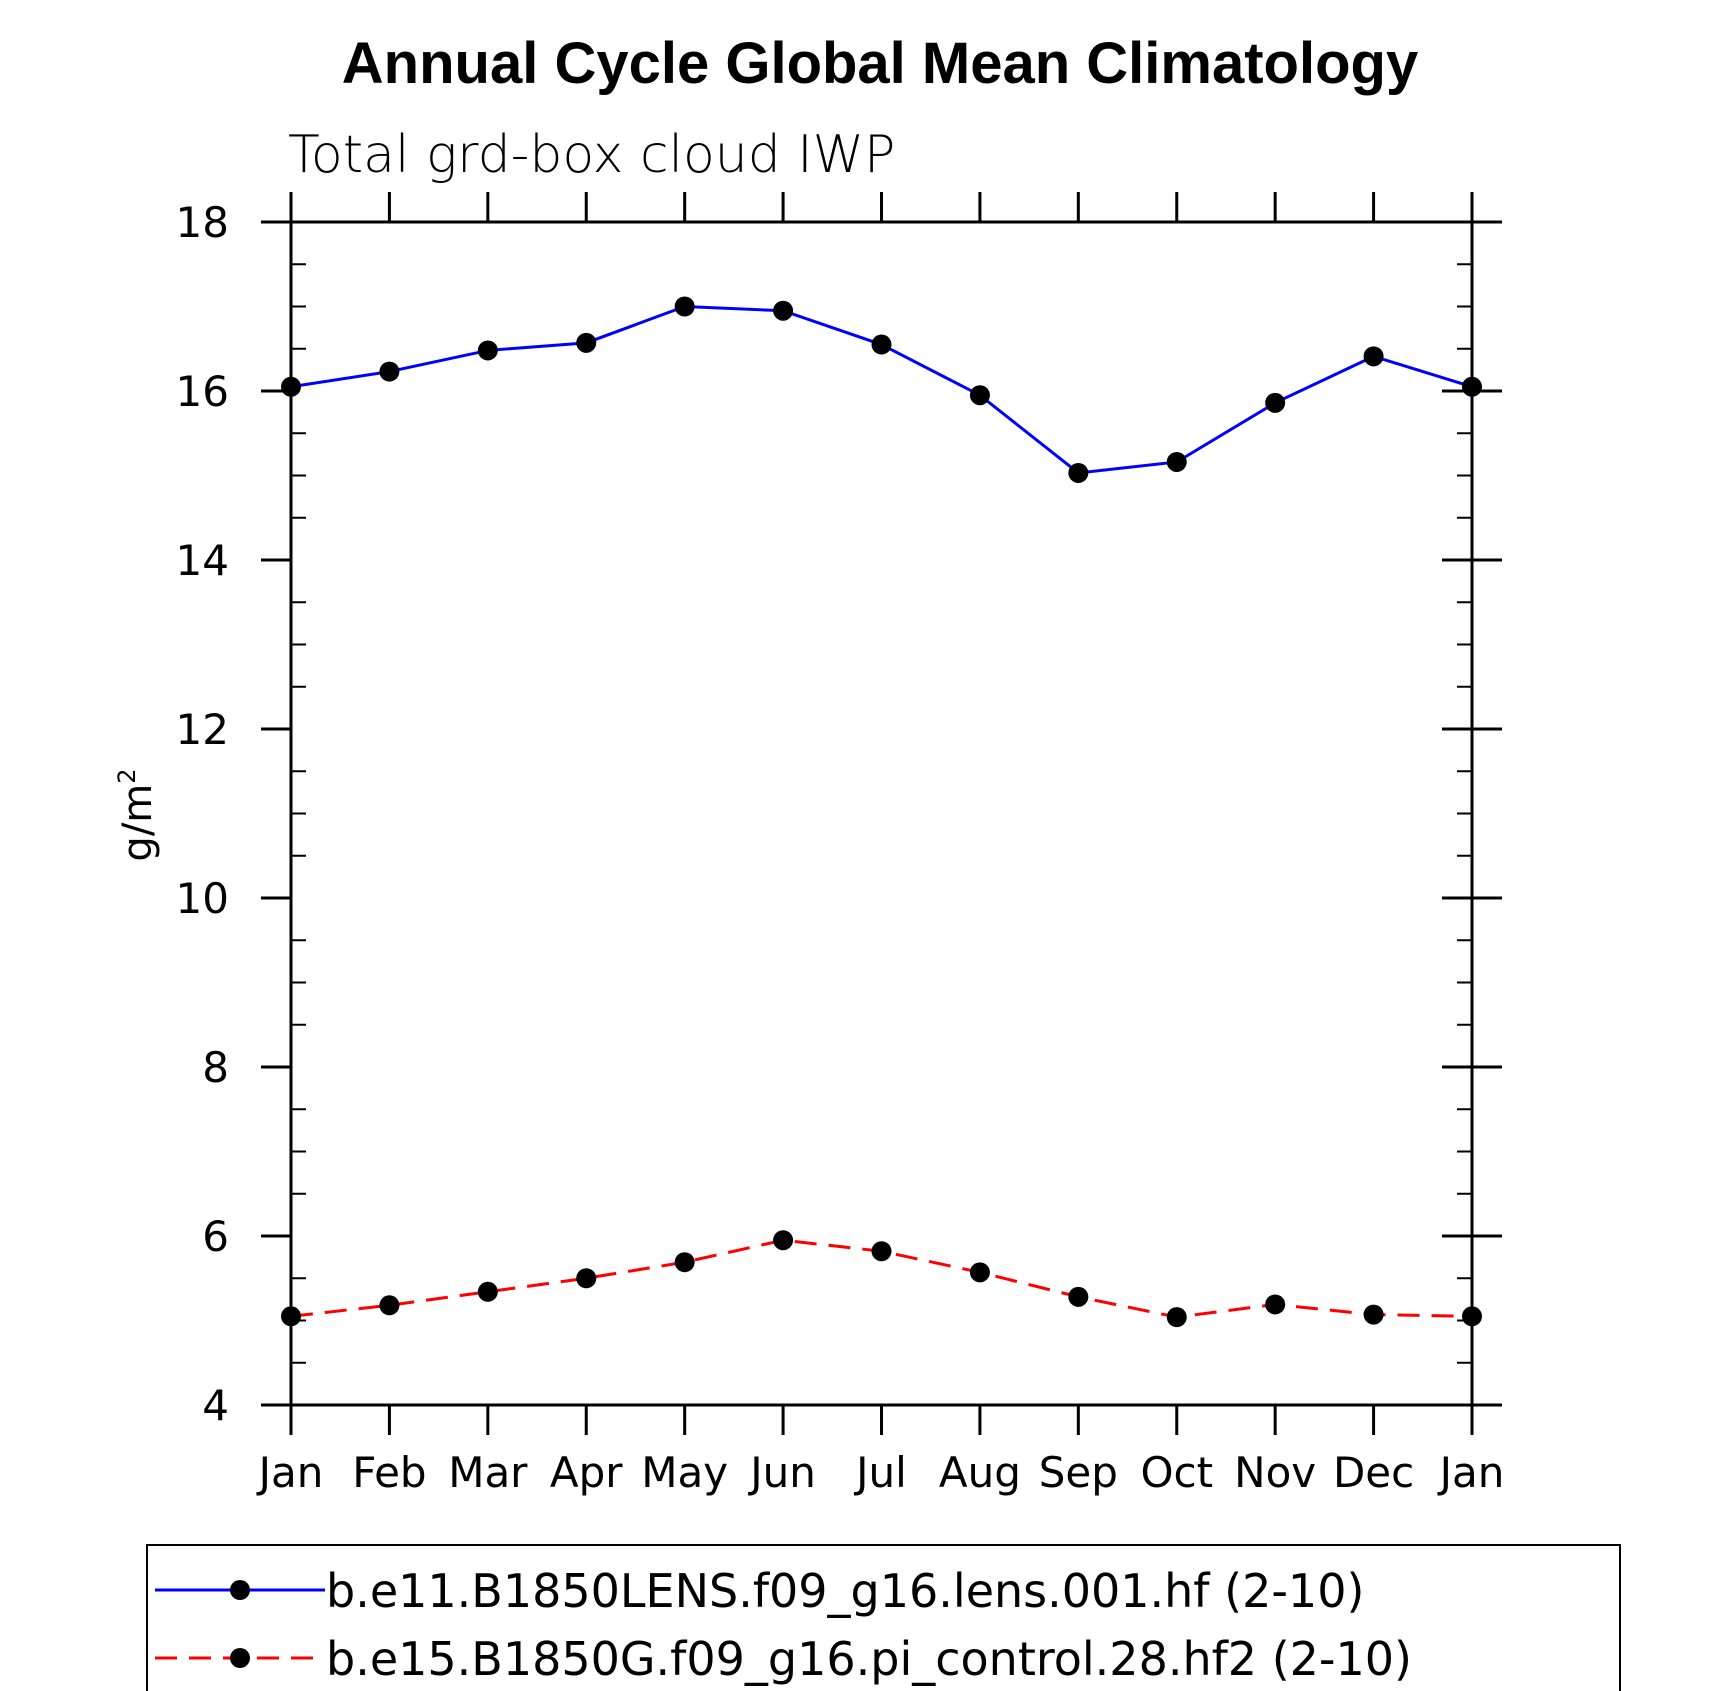 The width and height of the screenshot is (1710, 1691). I want to click on y-tick-label: 4, so click(215, 1405).